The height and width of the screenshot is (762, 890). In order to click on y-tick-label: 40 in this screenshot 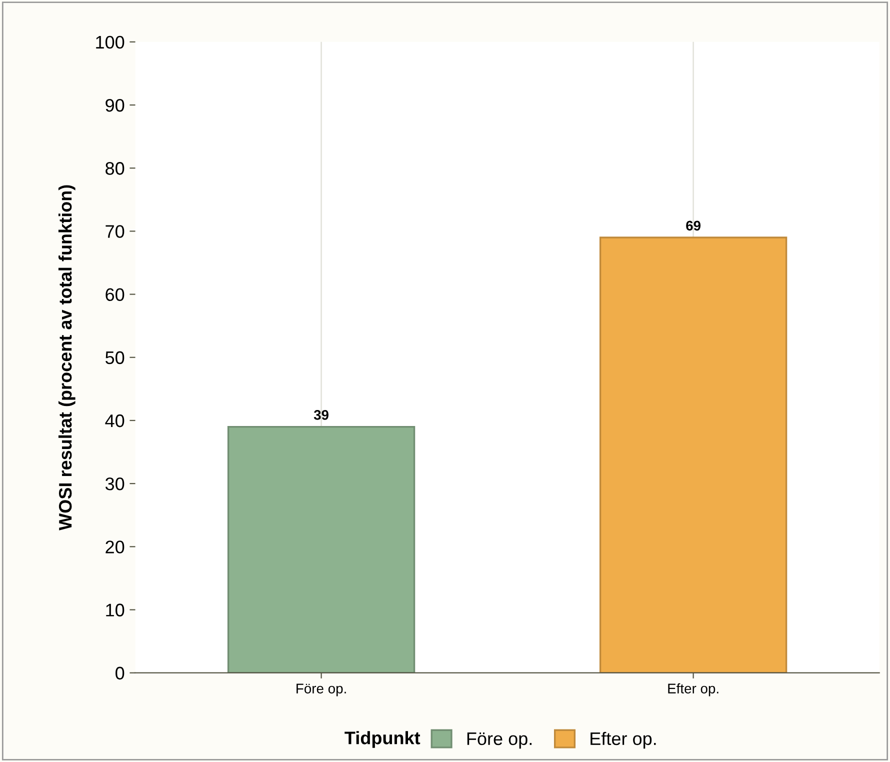, I will do `click(114, 421)`.